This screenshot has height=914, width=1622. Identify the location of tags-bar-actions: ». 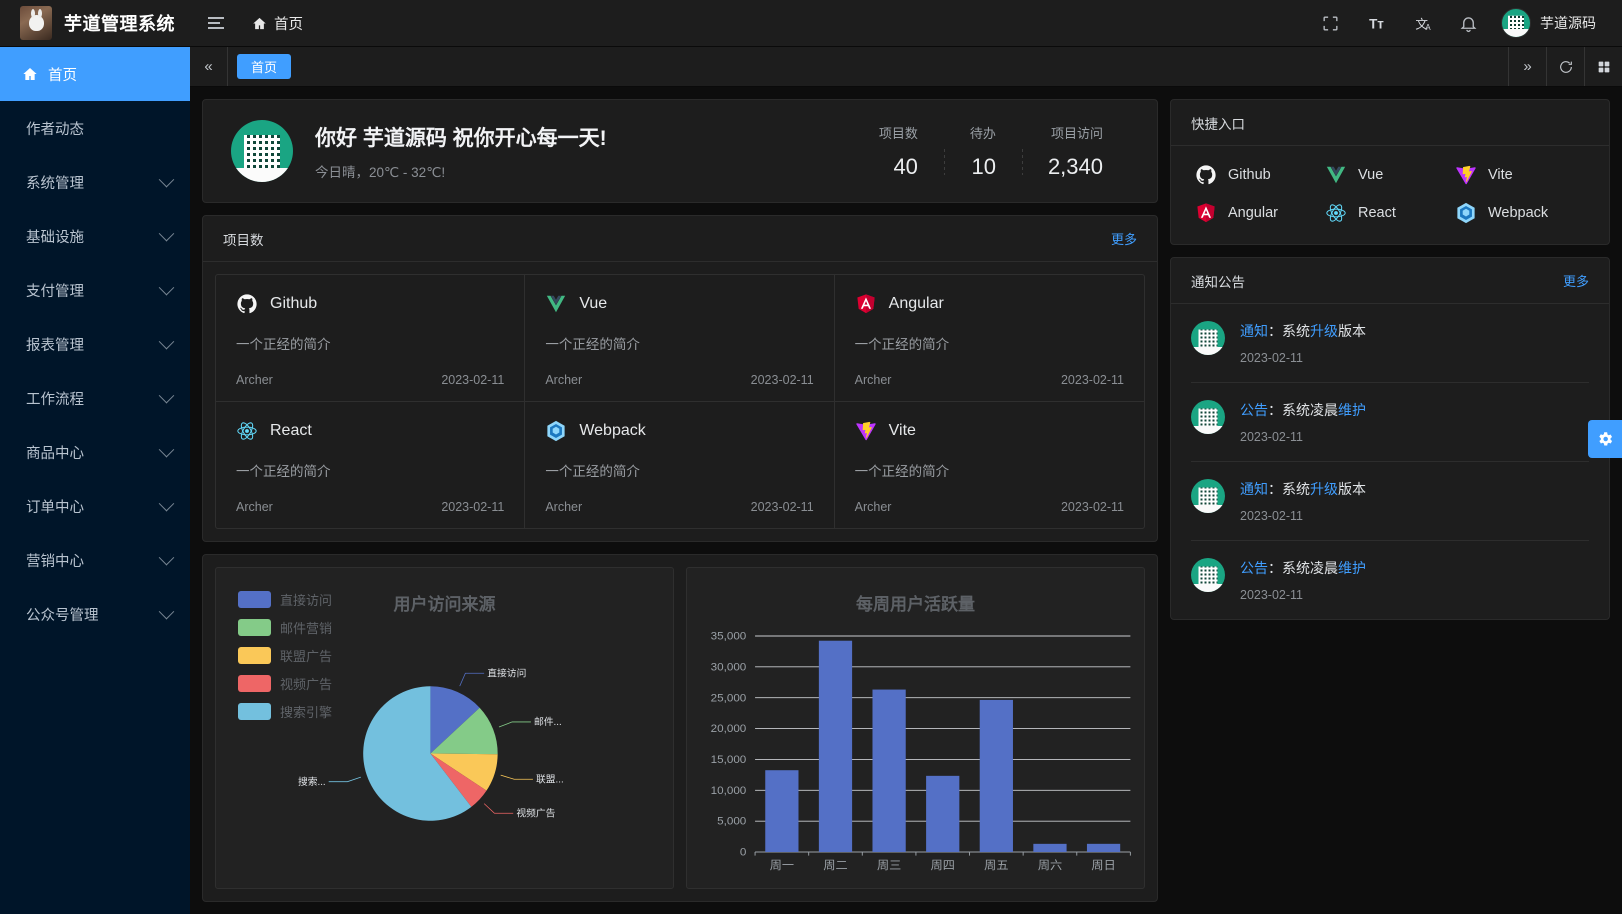
(1565, 66).